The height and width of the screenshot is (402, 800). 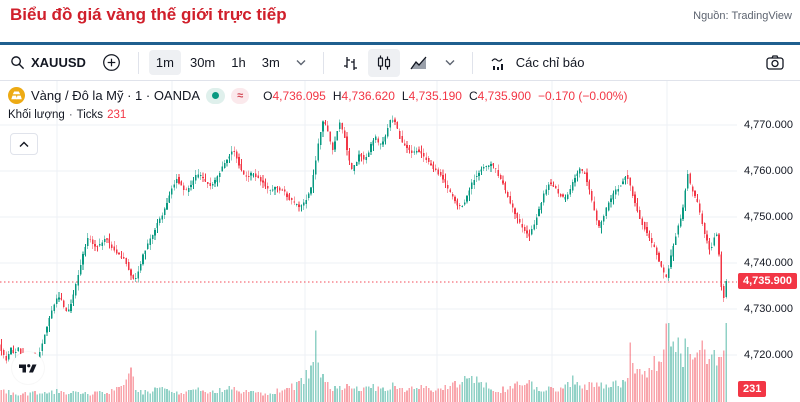 I want to click on interval-button-1h: 1h, so click(x=238, y=62).